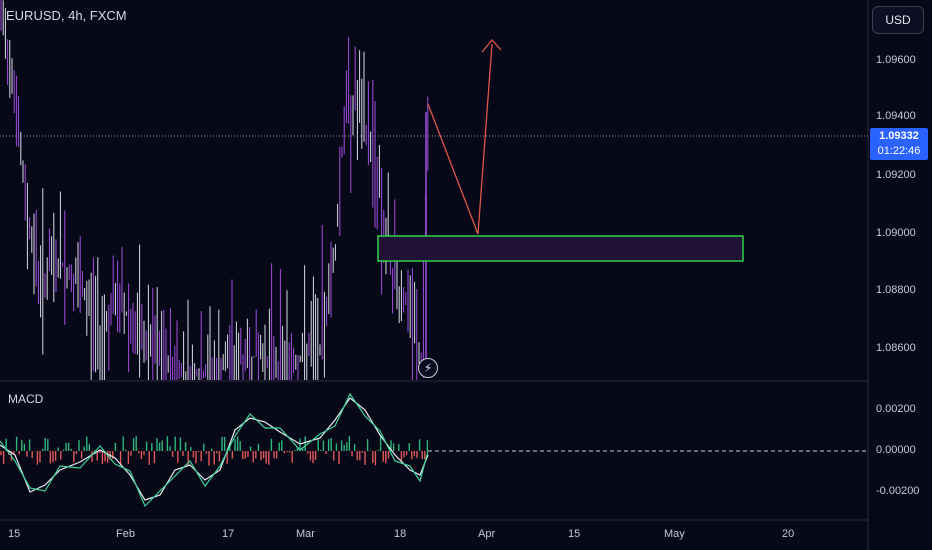 The width and height of the screenshot is (932, 550). What do you see at coordinates (228, 534) in the screenshot?
I see `time-axis-label: 17` at bounding box center [228, 534].